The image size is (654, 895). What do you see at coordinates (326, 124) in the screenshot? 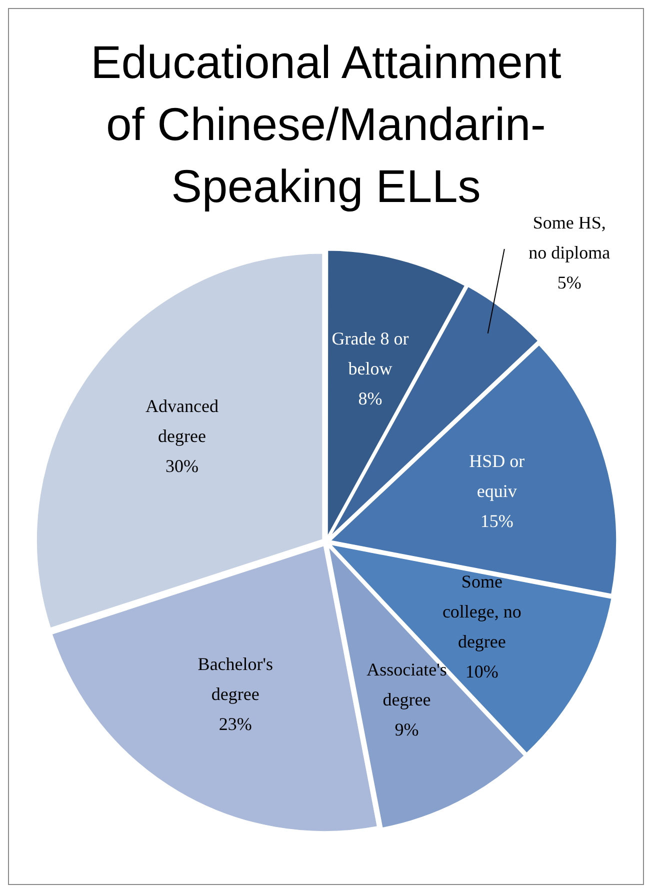
I see `chart-title: Educational Attainment of Chinese/Mandarin-Speaking ELLs` at bounding box center [326, 124].